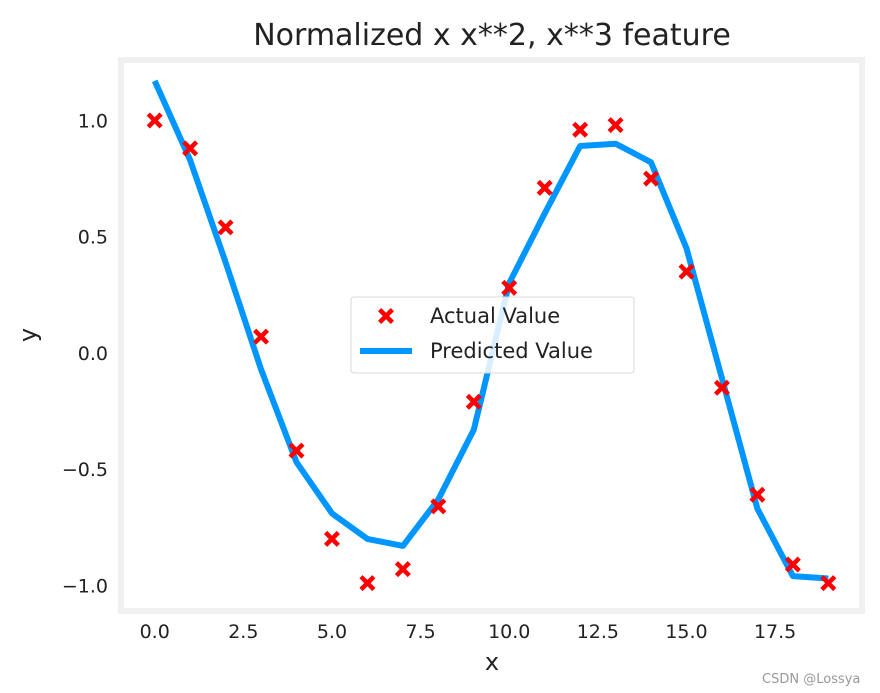 The image size is (880, 693). Describe the element at coordinates (492, 662) in the screenshot. I see `x-axis-label: x` at that location.